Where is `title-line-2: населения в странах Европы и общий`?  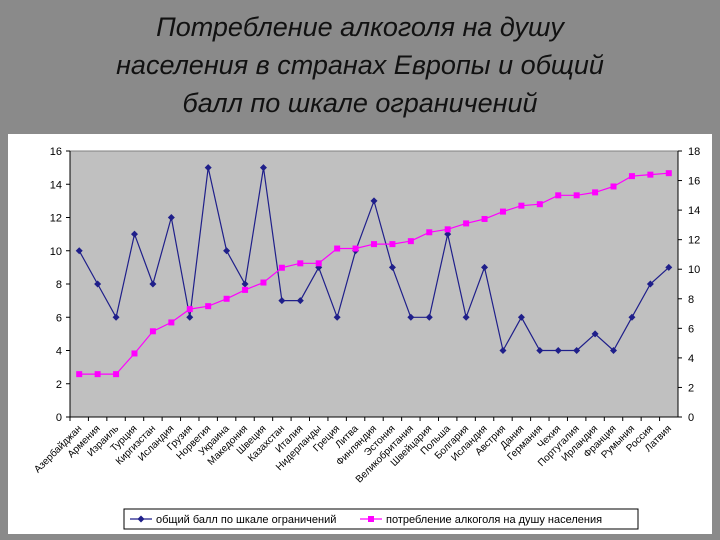
title-line-2: населения в странах Европы и общий is located at coordinates (360, 65).